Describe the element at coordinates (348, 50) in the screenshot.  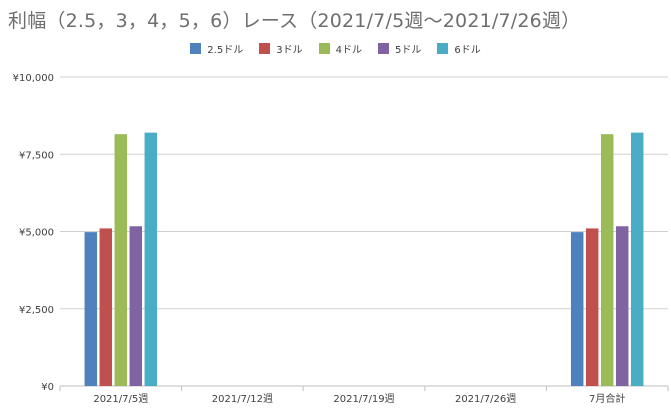
I see `legend-label: 4ドル` at that location.